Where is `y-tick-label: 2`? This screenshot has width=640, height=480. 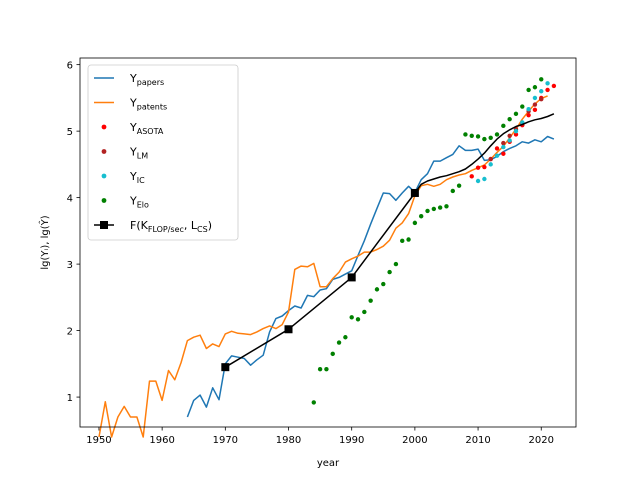 y-tick-label: 2 is located at coordinates (70, 332).